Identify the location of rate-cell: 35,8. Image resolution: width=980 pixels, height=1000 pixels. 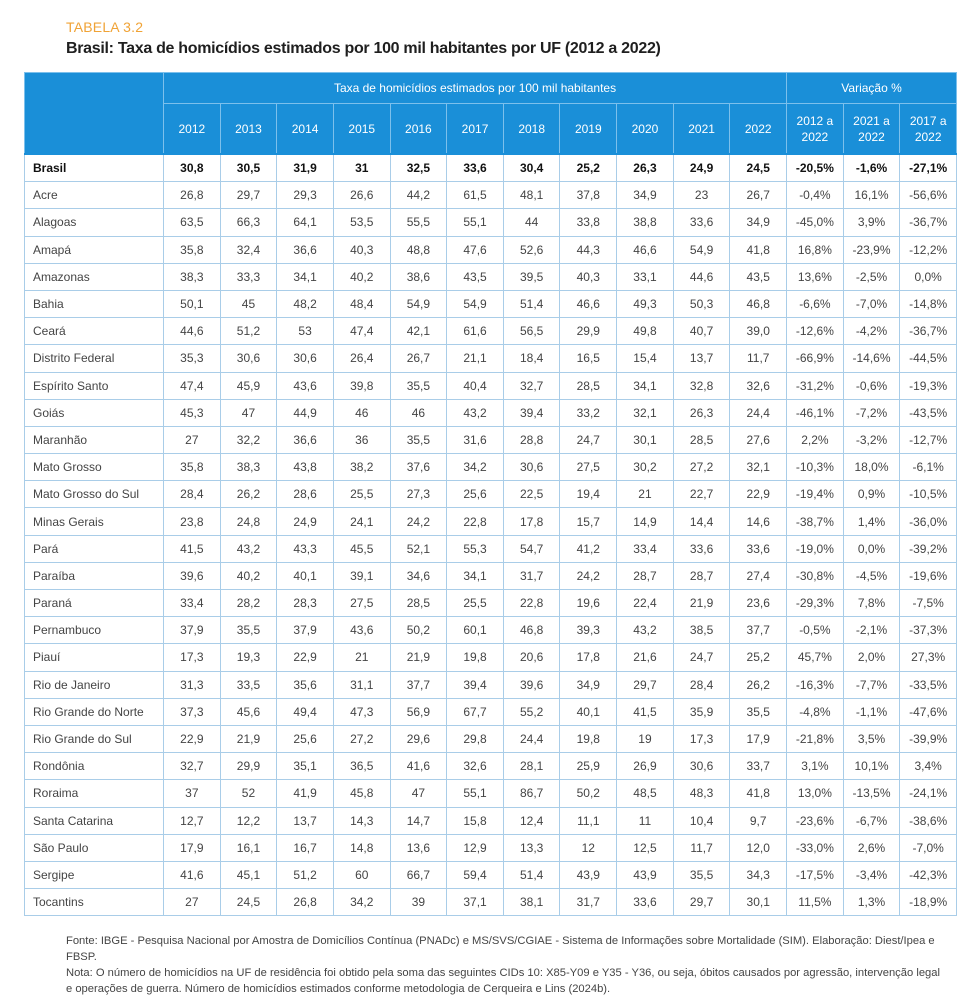
(192, 467).